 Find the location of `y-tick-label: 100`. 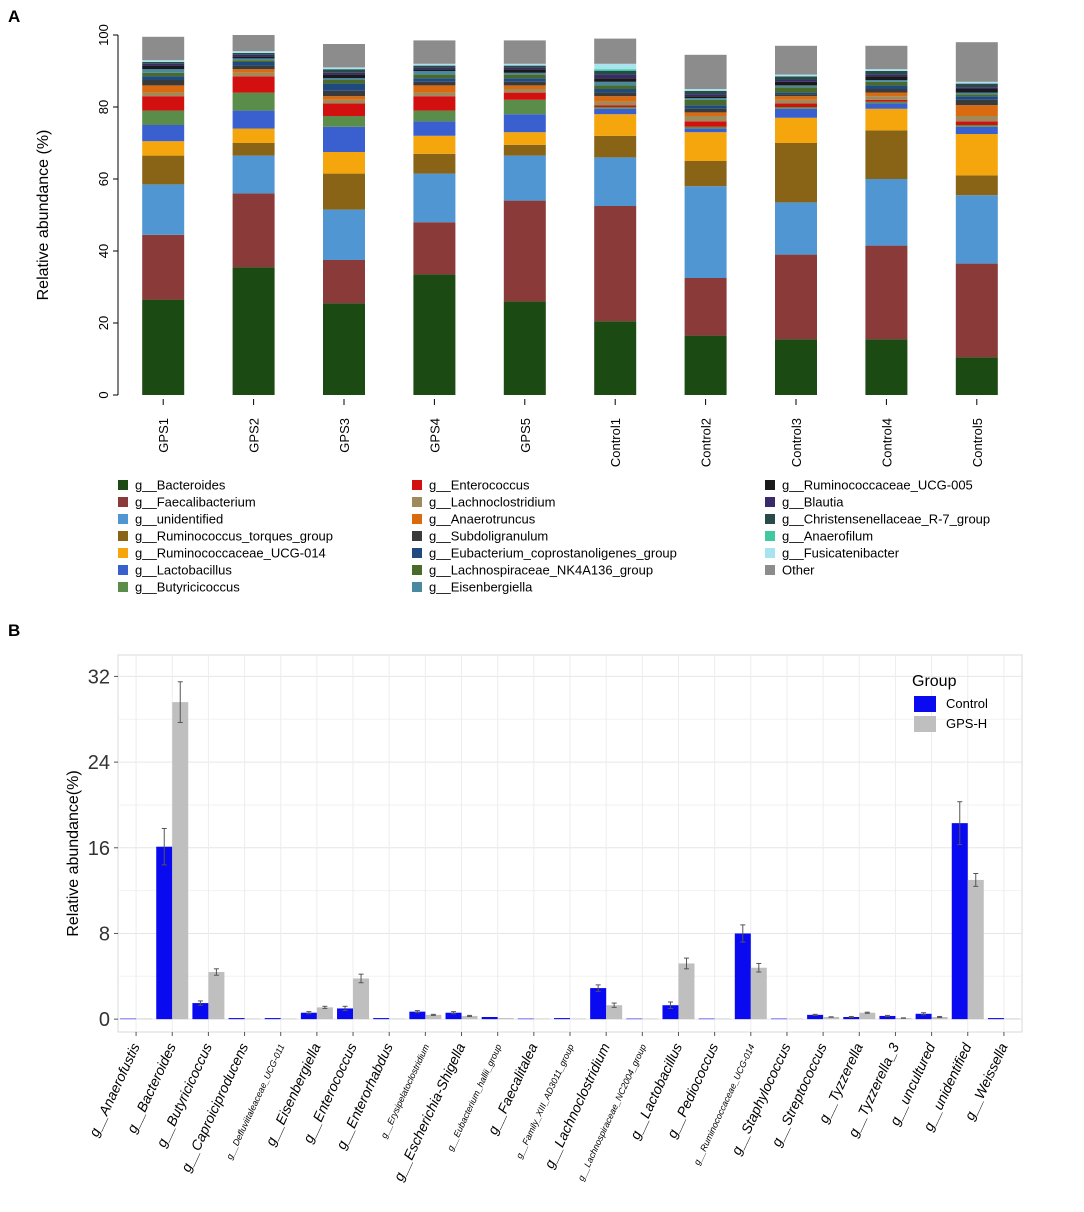

y-tick-label: 100 is located at coordinates (103, 35).